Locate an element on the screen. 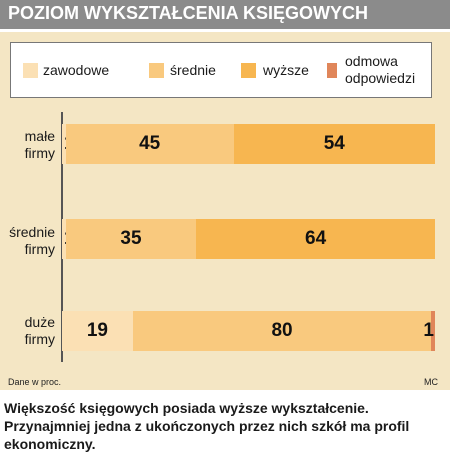 Image resolution: width=450 pixels, height=453 pixels. row-label-male-firmy: małe firmy is located at coordinates (39, 144).